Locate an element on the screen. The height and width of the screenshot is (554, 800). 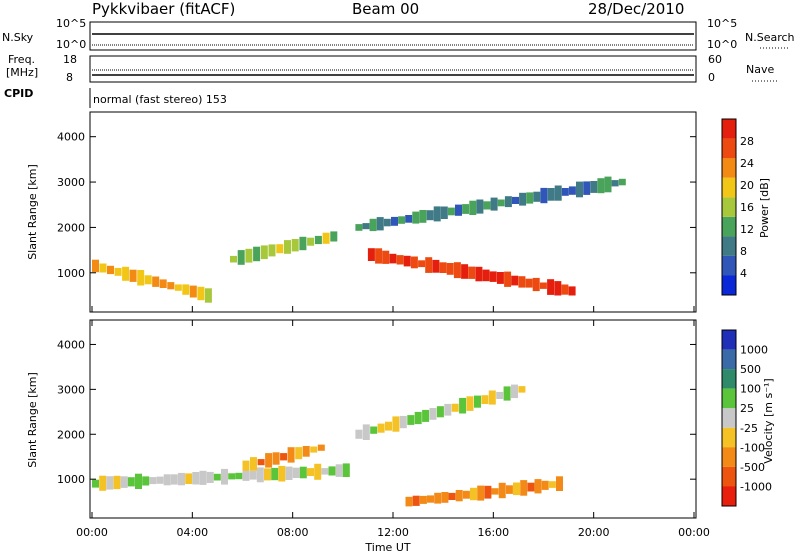
freq-tick-high: 18 is located at coordinates (70, 59).